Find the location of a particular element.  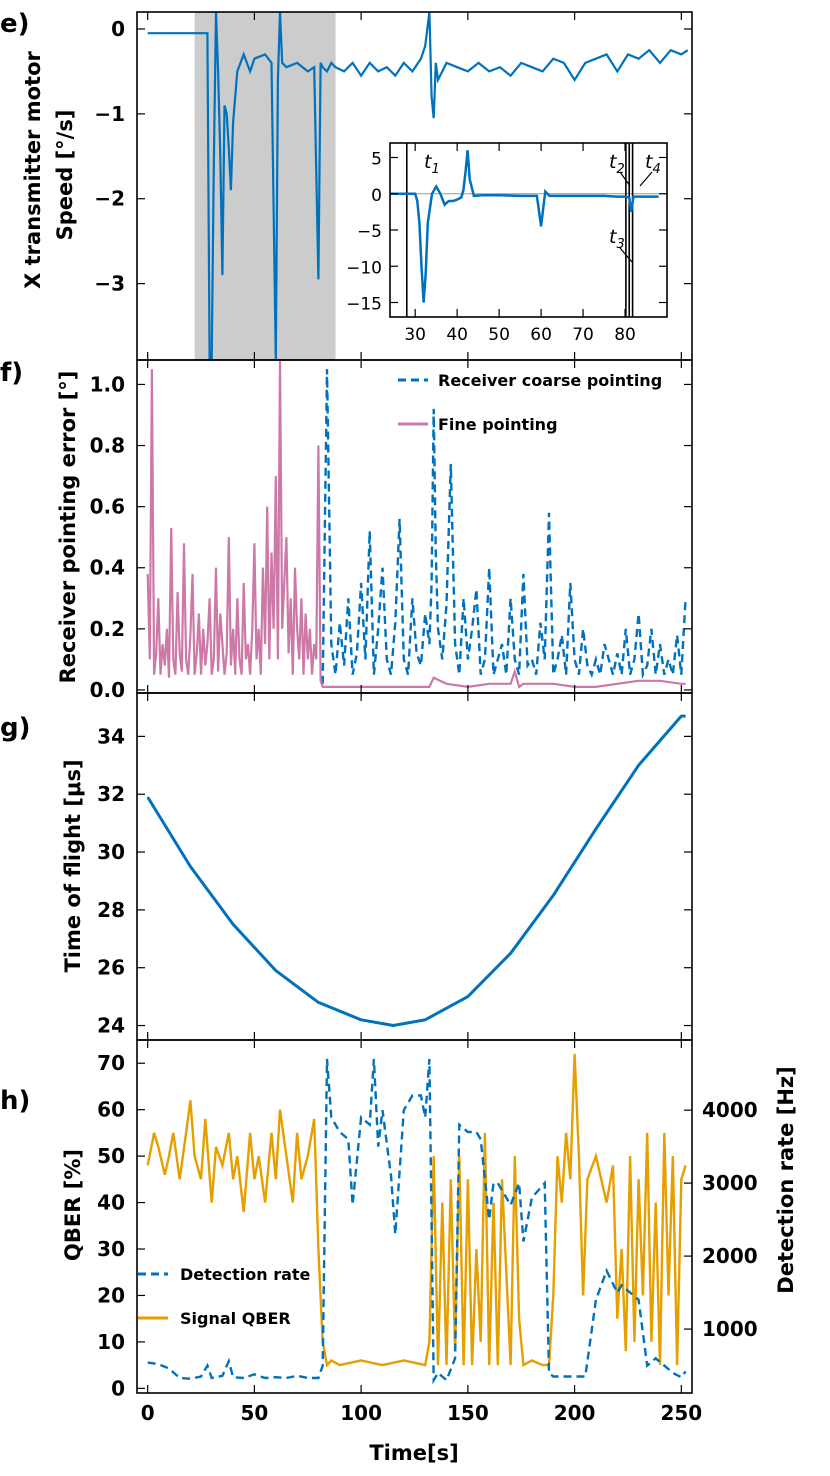

e-ylabel-line2: Speed [°/s] is located at coordinates (65, 175).